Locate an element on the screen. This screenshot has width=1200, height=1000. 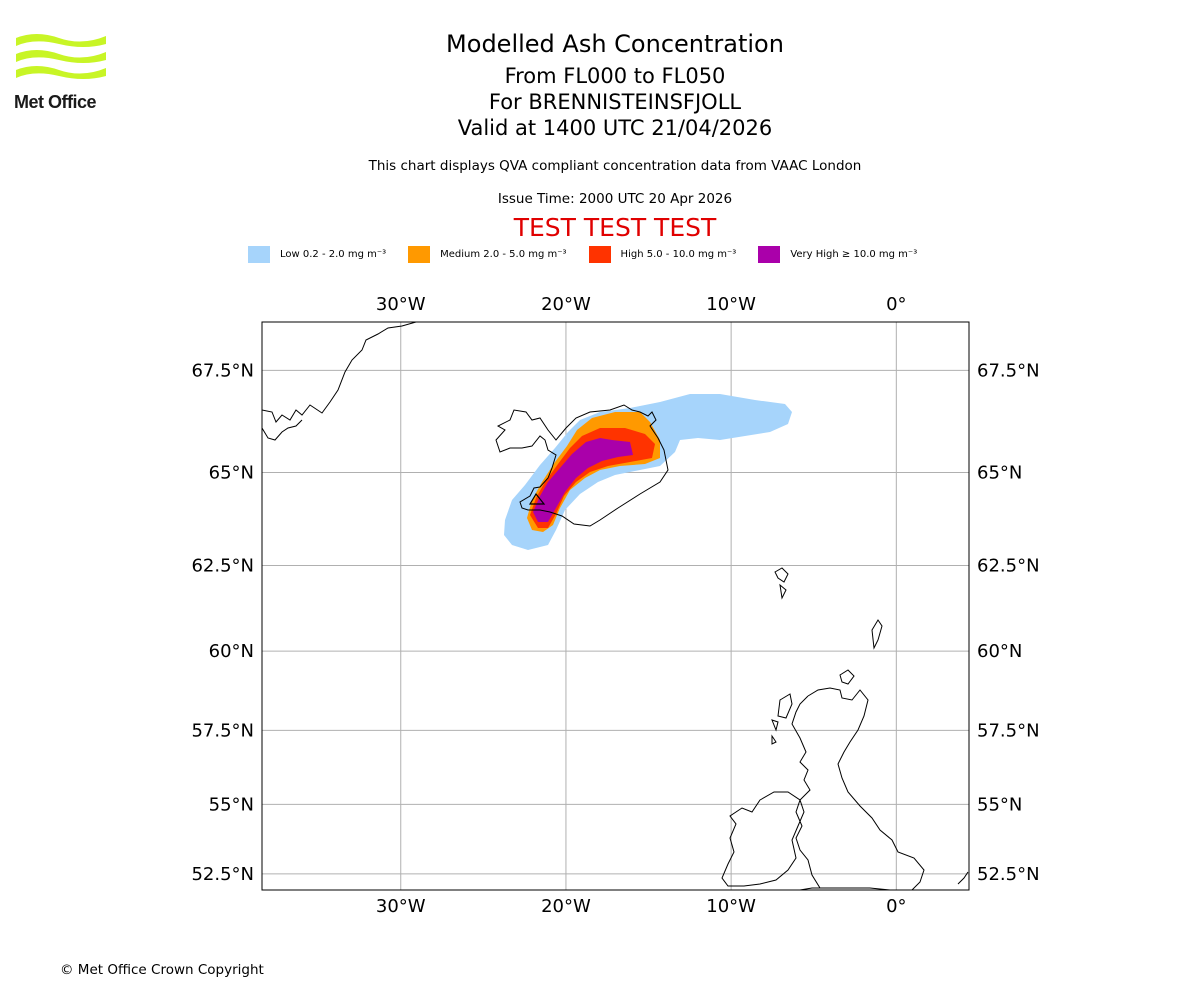
latitude-label-right: 62.5°N is located at coordinates (1008, 566).